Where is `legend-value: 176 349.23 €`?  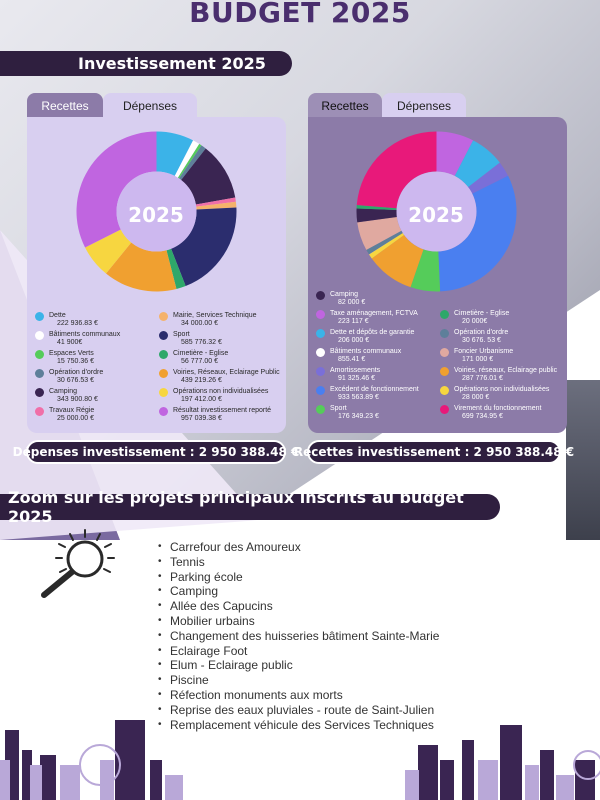
legend-value: 176 349.23 € is located at coordinates (358, 416).